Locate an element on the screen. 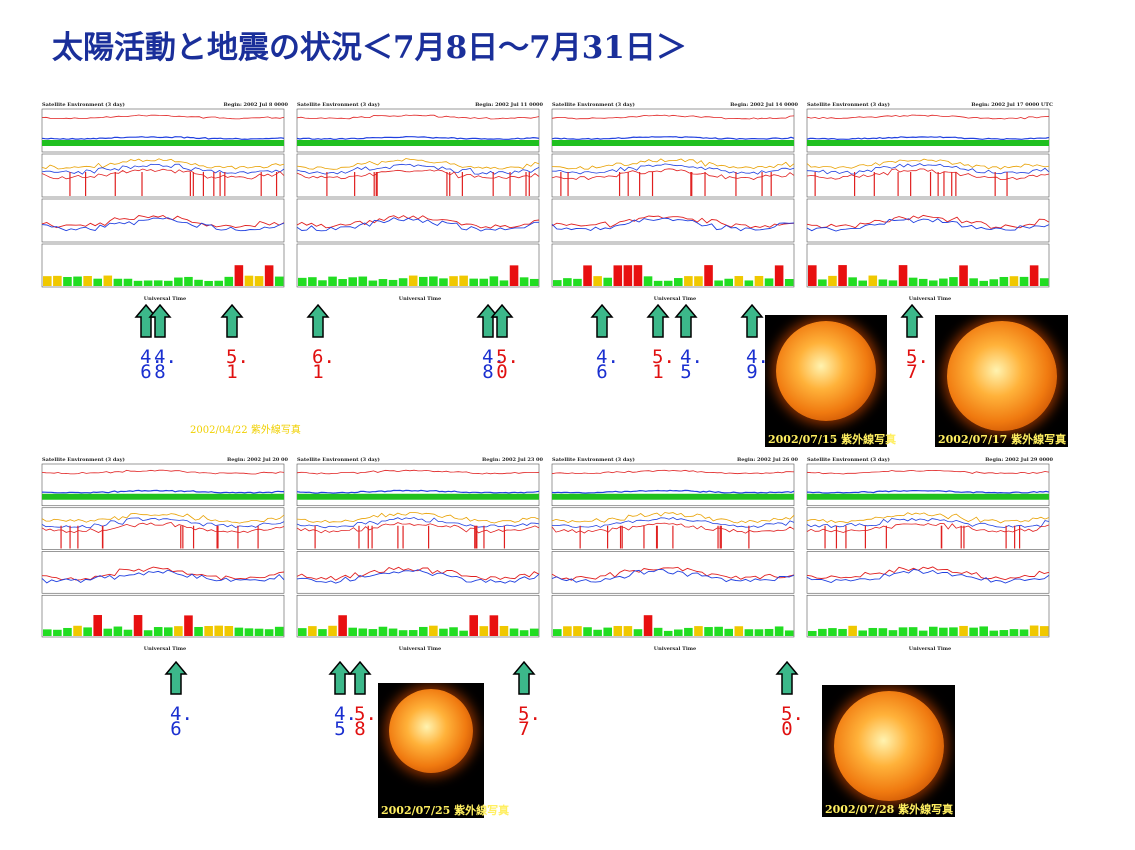 The height and width of the screenshot is (850, 1135). image-note: 2002/04/22 紫外線写真 is located at coordinates (245, 430).